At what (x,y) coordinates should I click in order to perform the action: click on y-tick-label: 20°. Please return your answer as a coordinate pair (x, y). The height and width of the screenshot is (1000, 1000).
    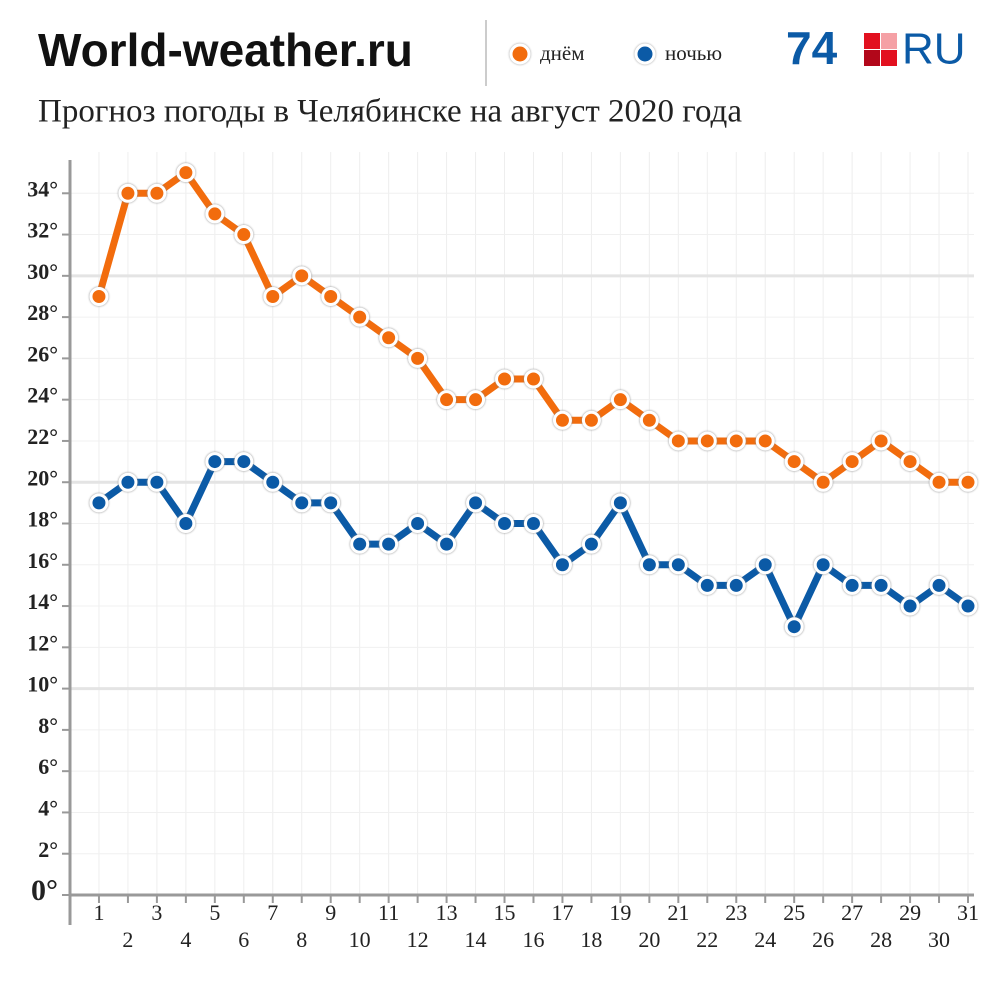
    Looking at the image, I should click on (42, 477).